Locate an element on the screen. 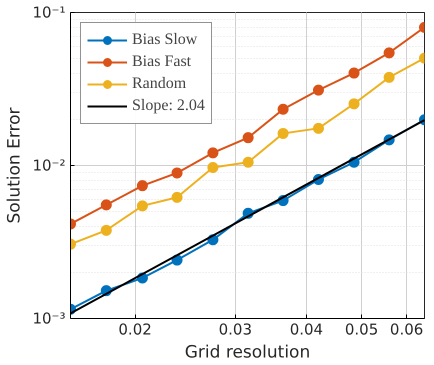  x-tick-label: 0.06 is located at coordinates (407, 329).